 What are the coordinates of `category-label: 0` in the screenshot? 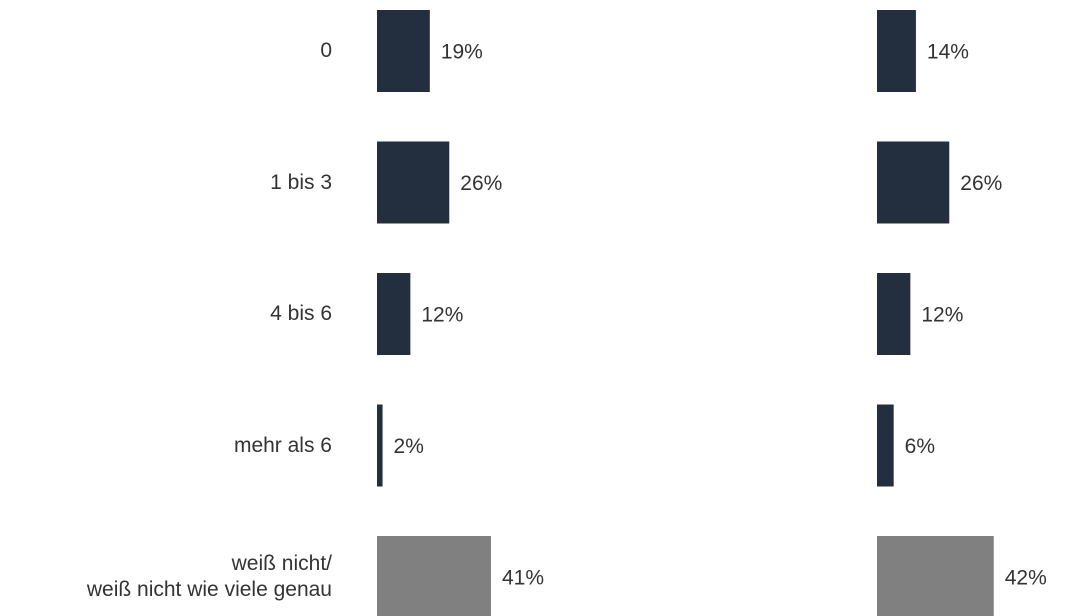 It's located at (326, 50).